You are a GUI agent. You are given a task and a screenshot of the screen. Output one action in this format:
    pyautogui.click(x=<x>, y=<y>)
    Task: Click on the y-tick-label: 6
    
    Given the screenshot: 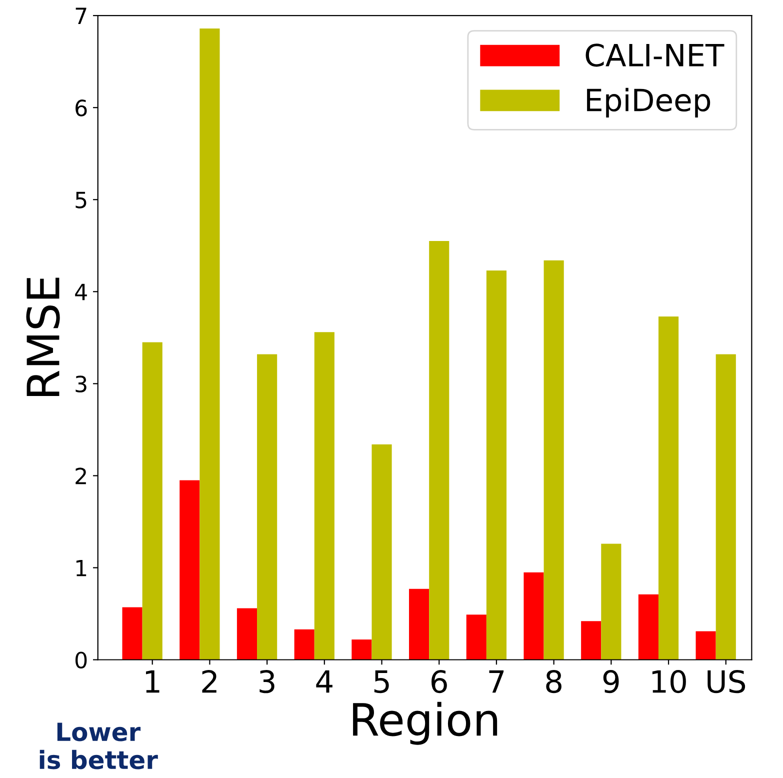 What is the action you would take?
    pyautogui.click(x=81, y=108)
    